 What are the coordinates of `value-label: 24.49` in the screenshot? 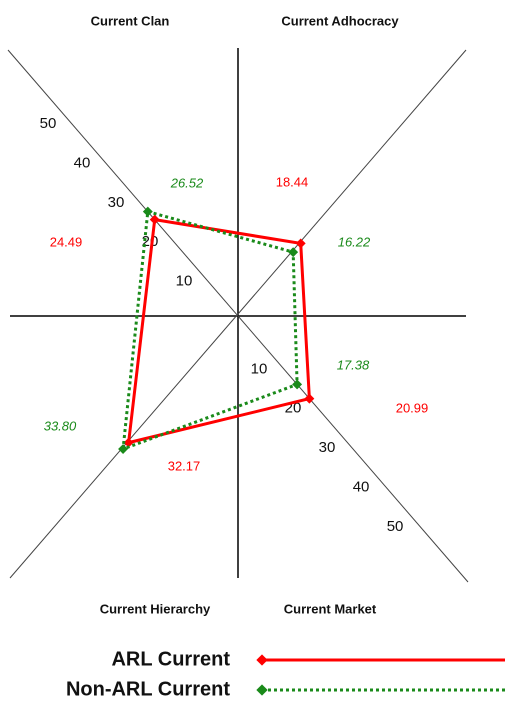 It's located at (66, 241).